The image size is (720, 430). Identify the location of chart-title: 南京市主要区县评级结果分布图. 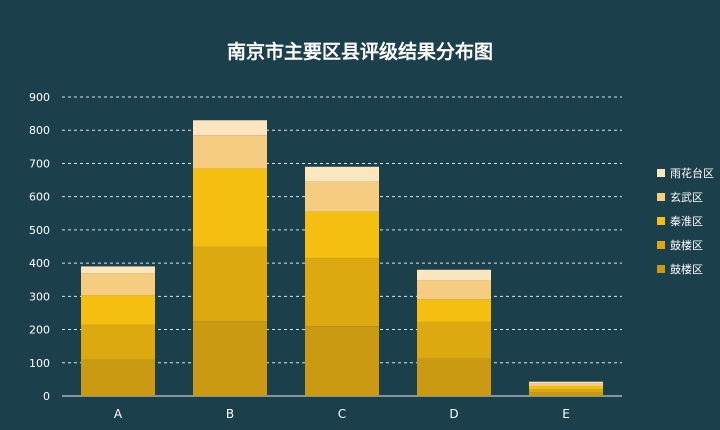
(360, 51).